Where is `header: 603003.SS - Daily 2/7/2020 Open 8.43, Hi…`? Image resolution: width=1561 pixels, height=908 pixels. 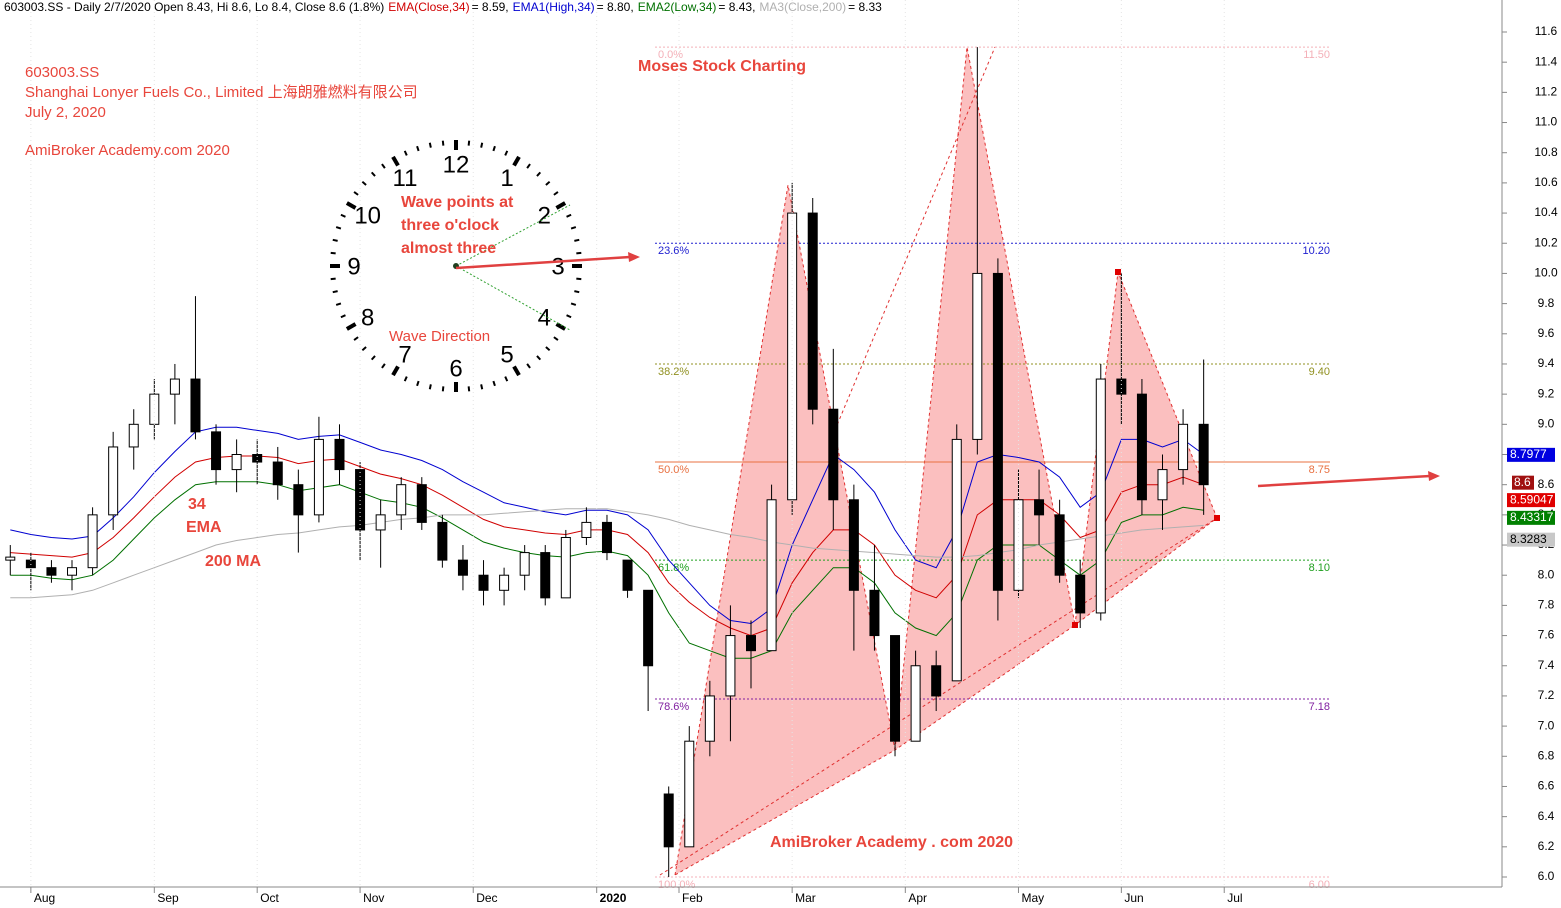 header: 603003.SS - Daily 2/7/2020 Open 8.43, Hi… is located at coordinates (443, 7).